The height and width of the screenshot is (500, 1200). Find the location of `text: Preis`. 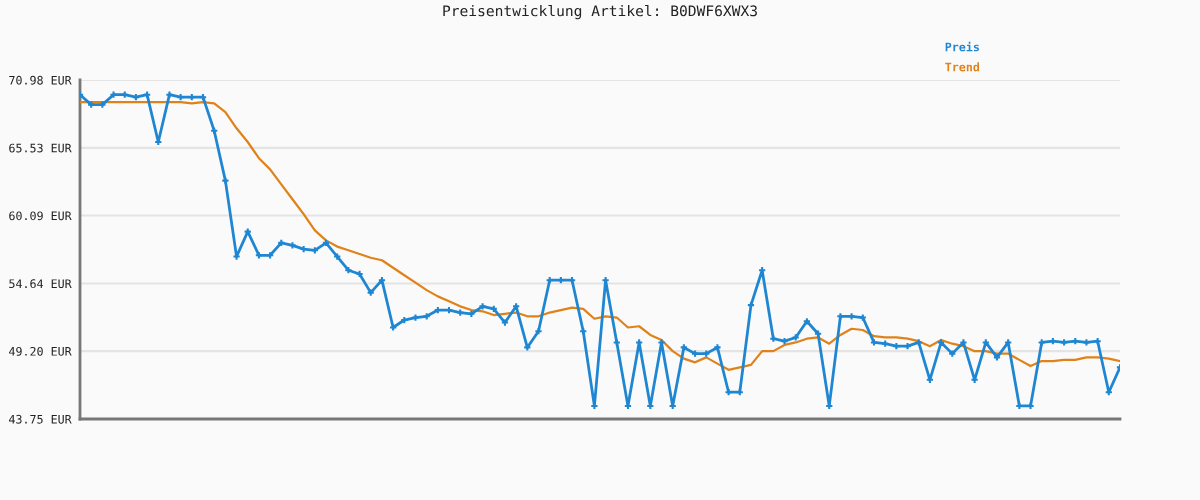

text: Preis is located at coordinates (962, 46).